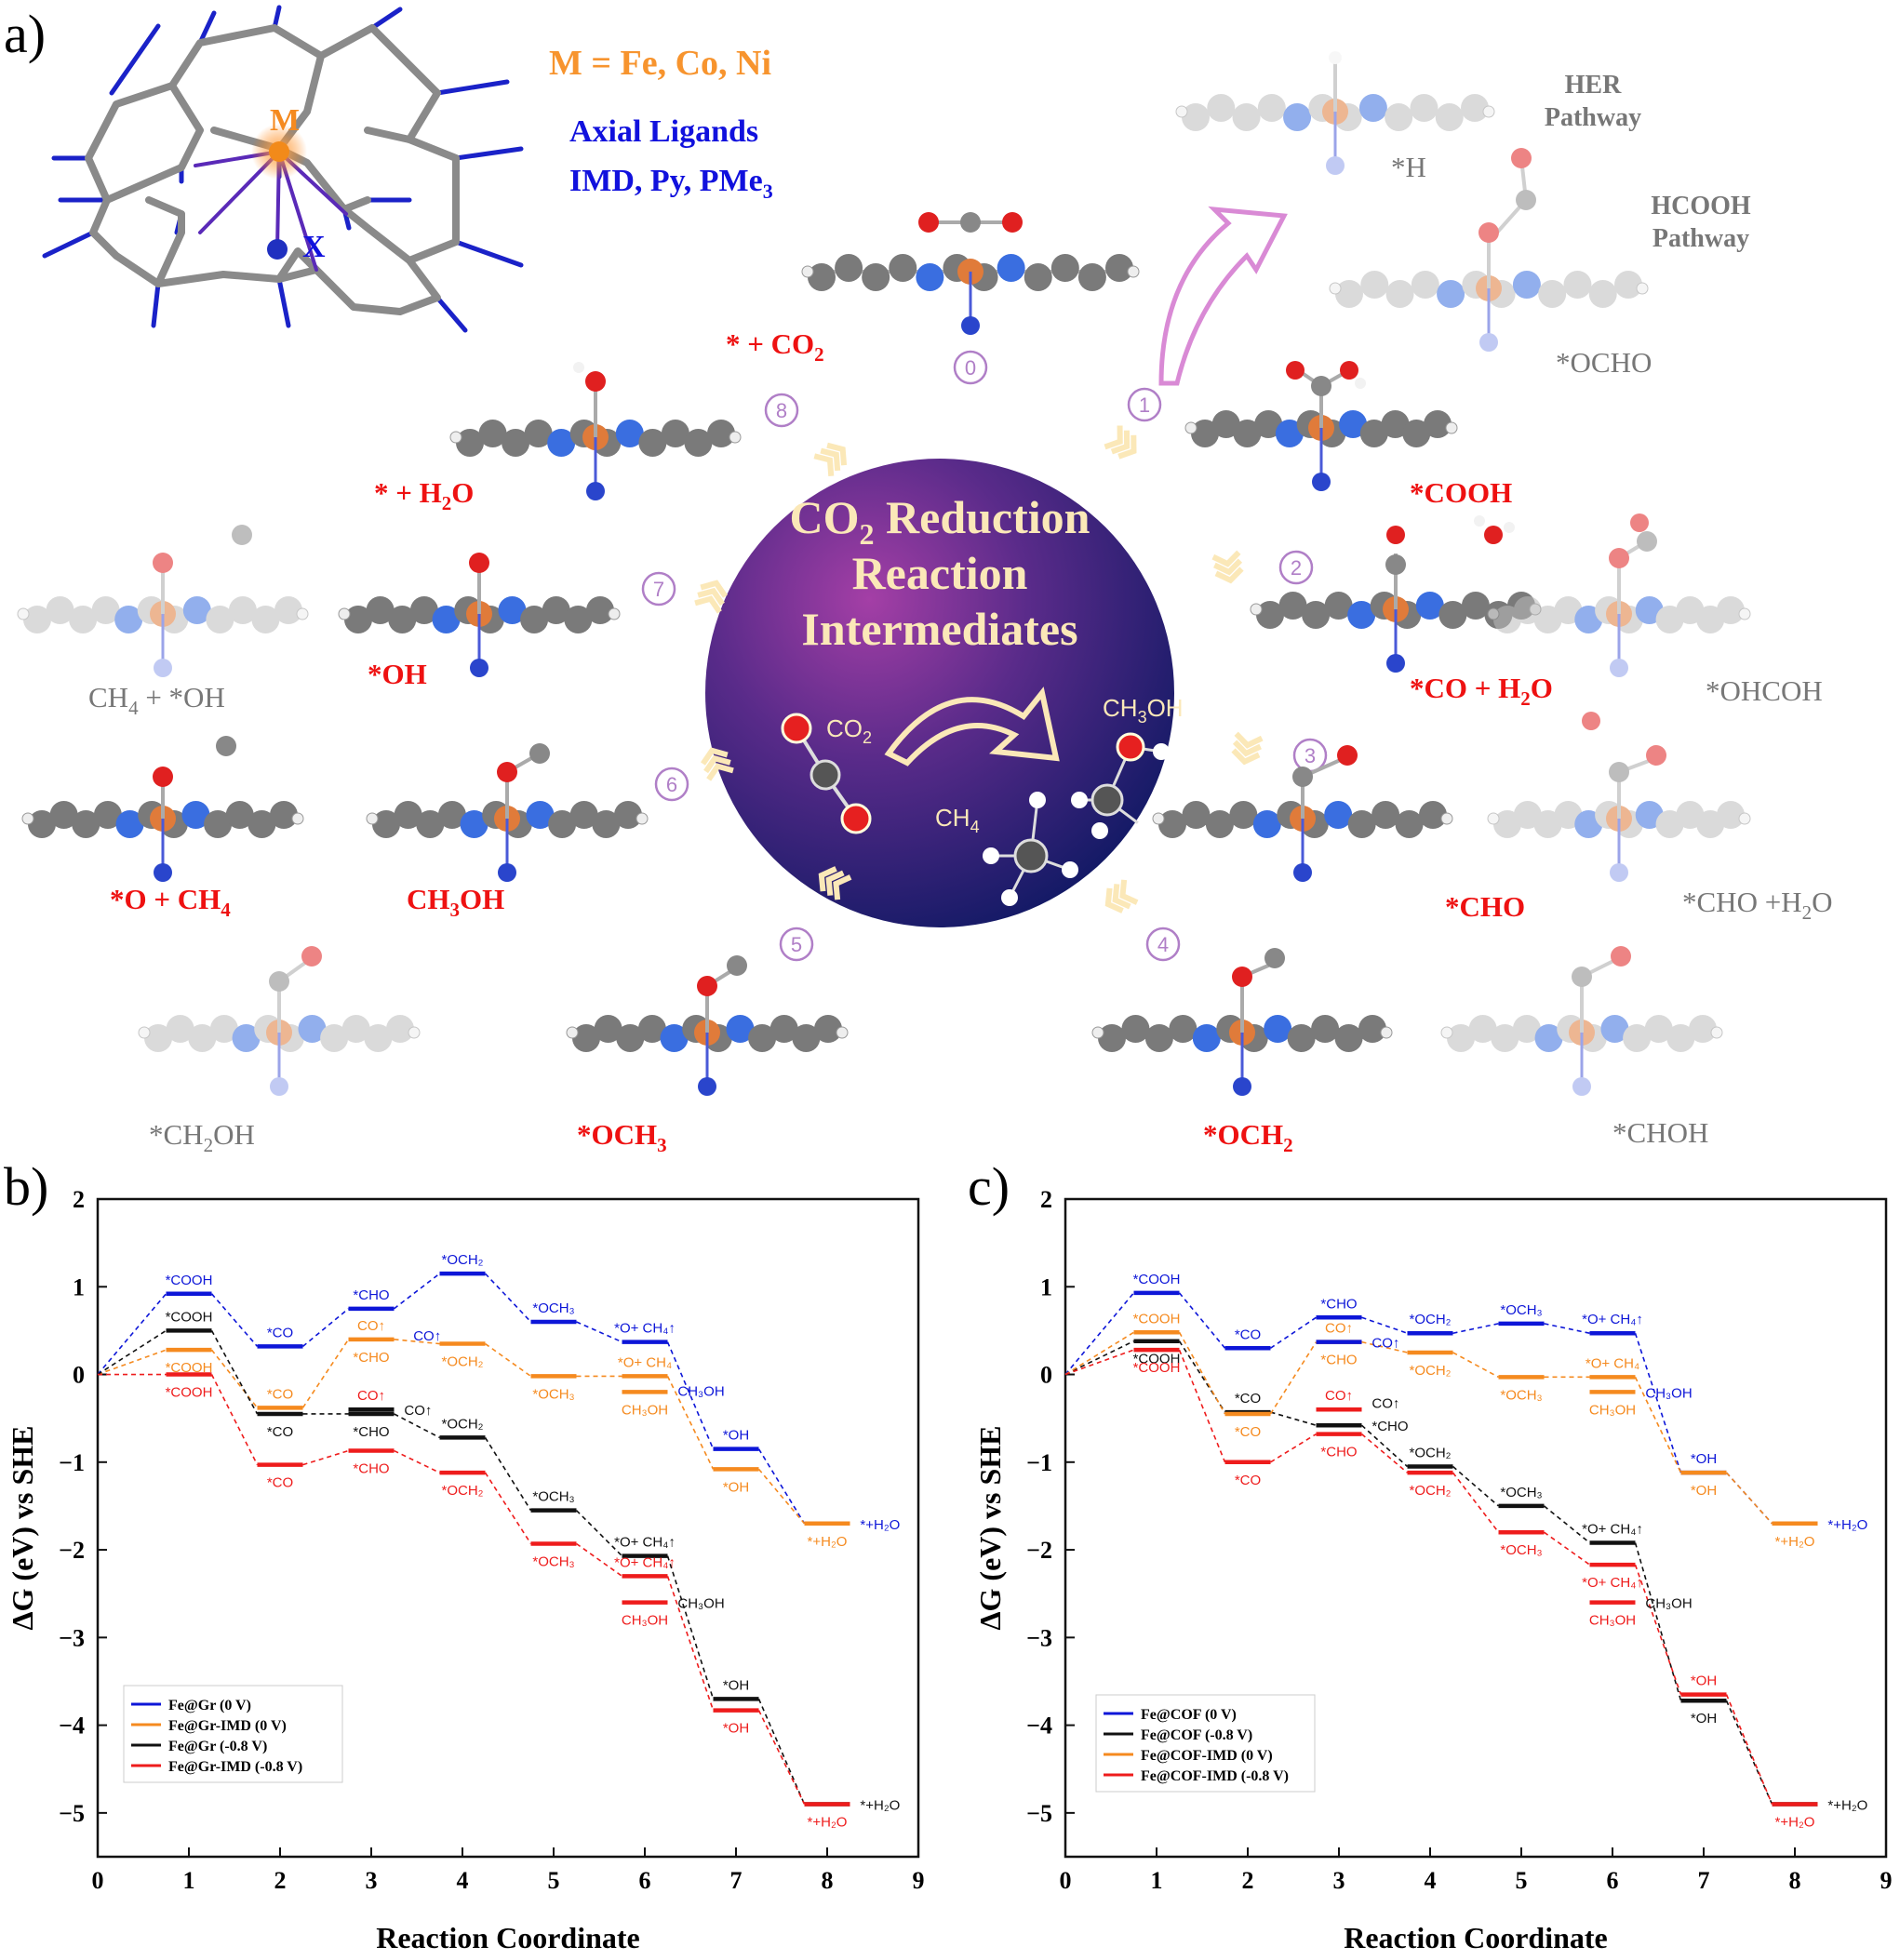 The image size is (1900, 1960). Describe the element at coordinates (314, 247) in the screenshot. I see `axial-x-label: X` at that location.